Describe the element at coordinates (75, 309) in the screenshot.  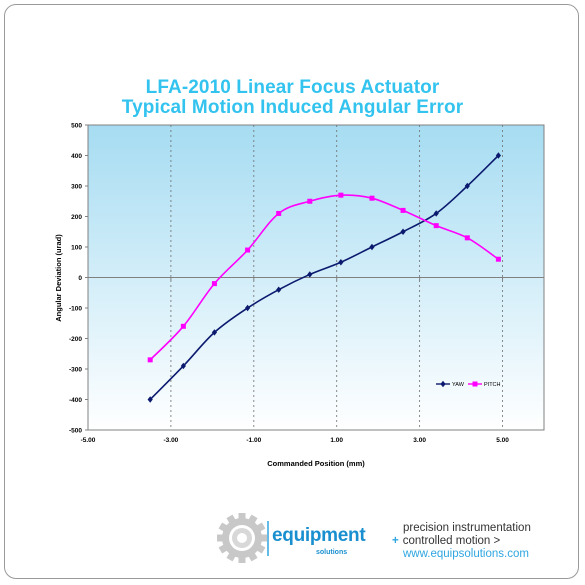
I see `y-tick-label: -100` at that location.